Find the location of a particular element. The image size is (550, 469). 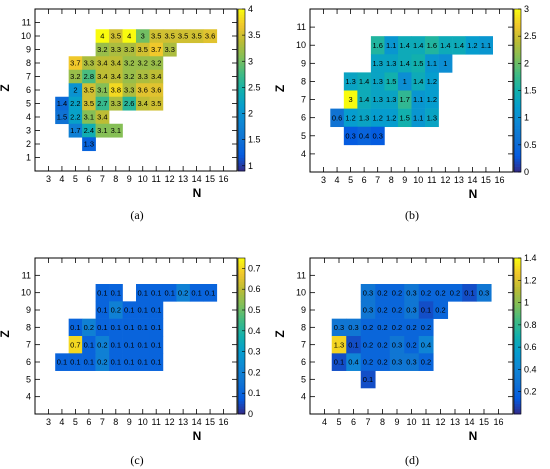

colorbar-frame is located at coordinates (517, 336).